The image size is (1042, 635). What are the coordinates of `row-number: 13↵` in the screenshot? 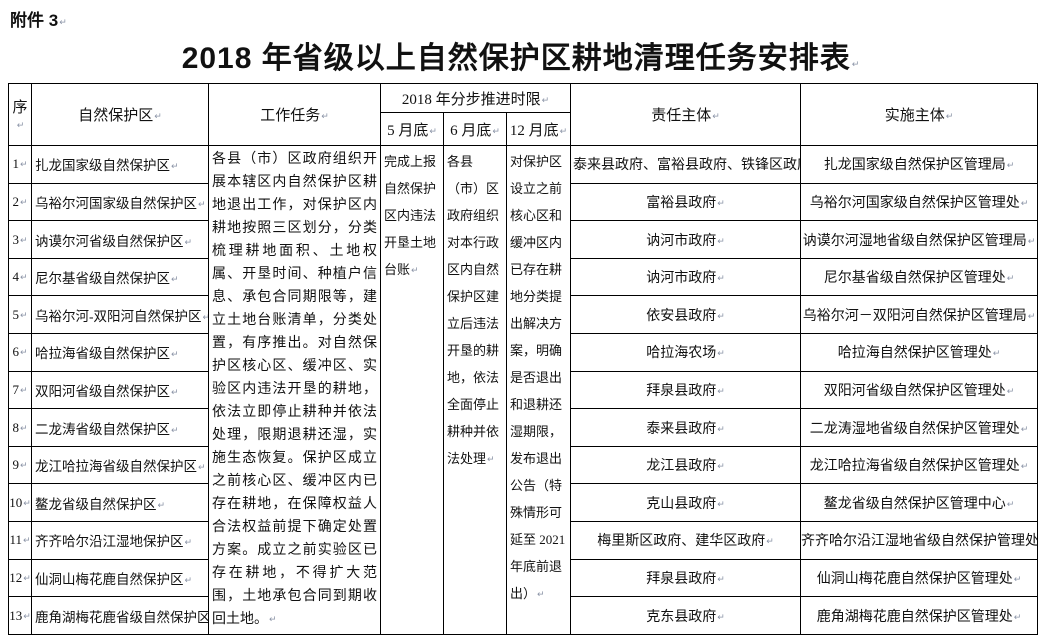 It's located at (20, 615).